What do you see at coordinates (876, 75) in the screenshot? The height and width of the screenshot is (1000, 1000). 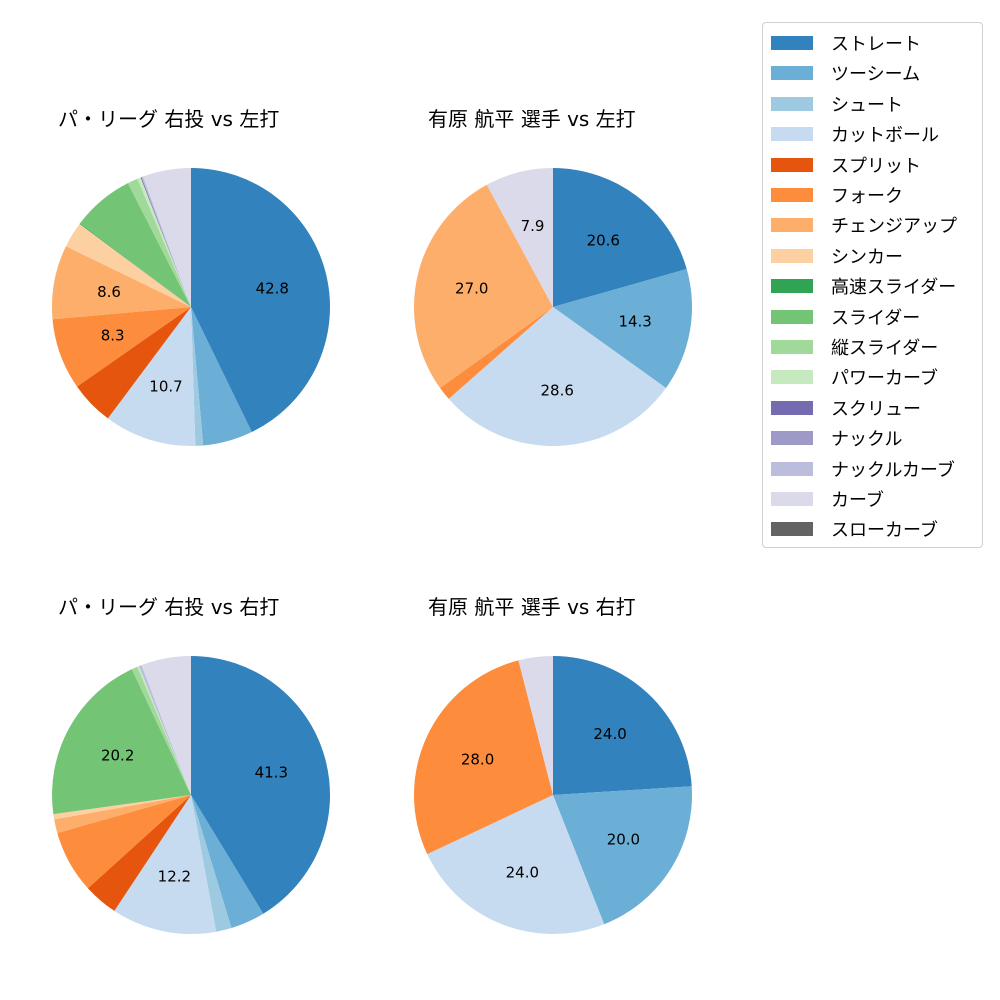 I see `legend-label: ツーシーム` at bounding box center [876, 75].